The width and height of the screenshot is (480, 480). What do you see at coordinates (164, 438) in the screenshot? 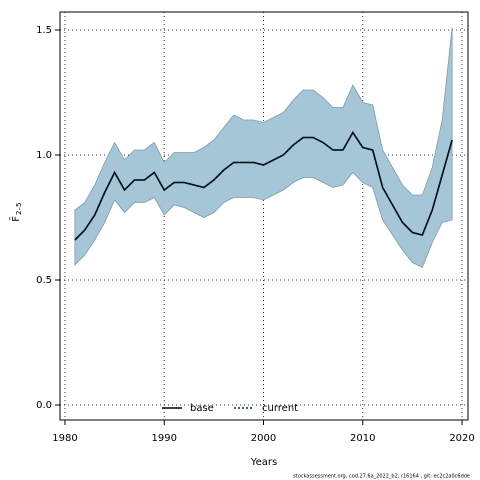
I see `x-tick-label: 1990` at bounding box center [164, 438].